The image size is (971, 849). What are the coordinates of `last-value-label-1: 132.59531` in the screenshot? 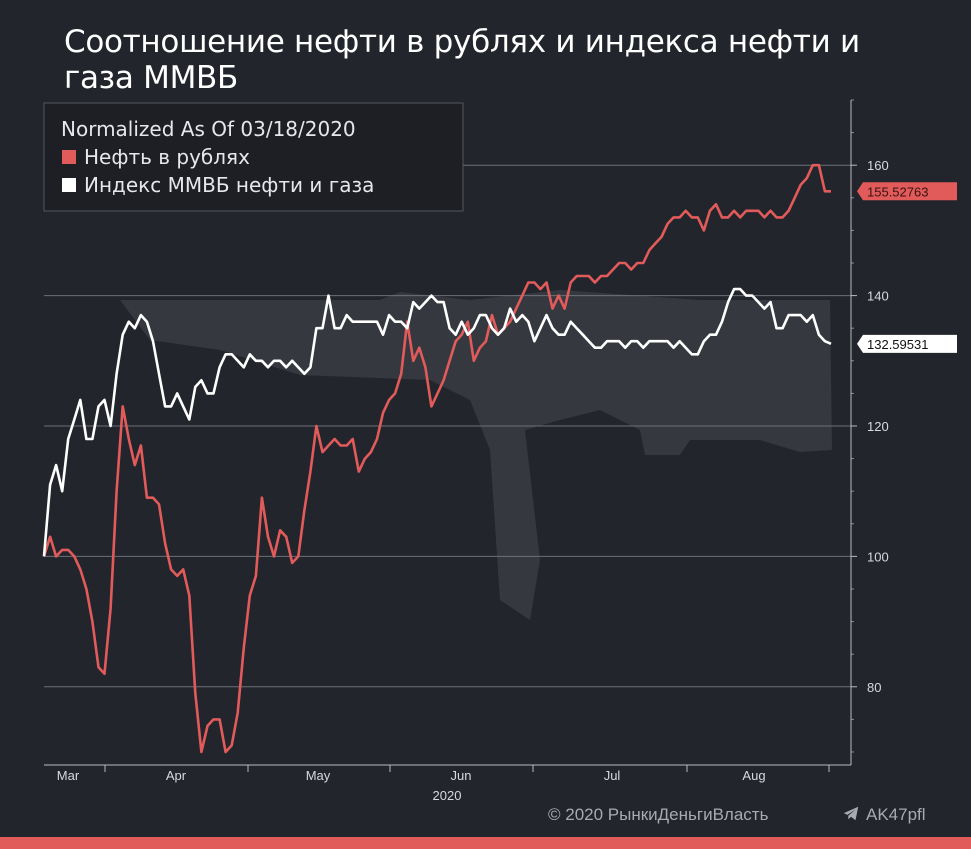 It's located at (897, 344).